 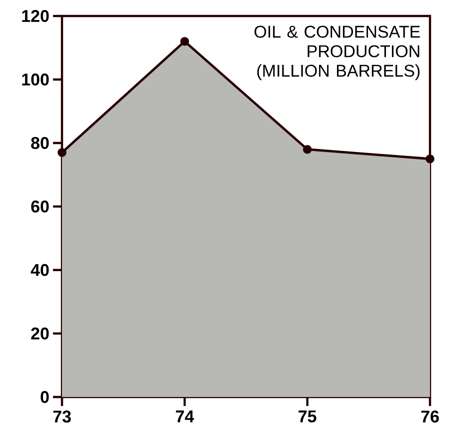 What do you see at coordinates (44, 397) in the screenshot?
I see `y-tick-label: 0` at bounding box center [44, 397].